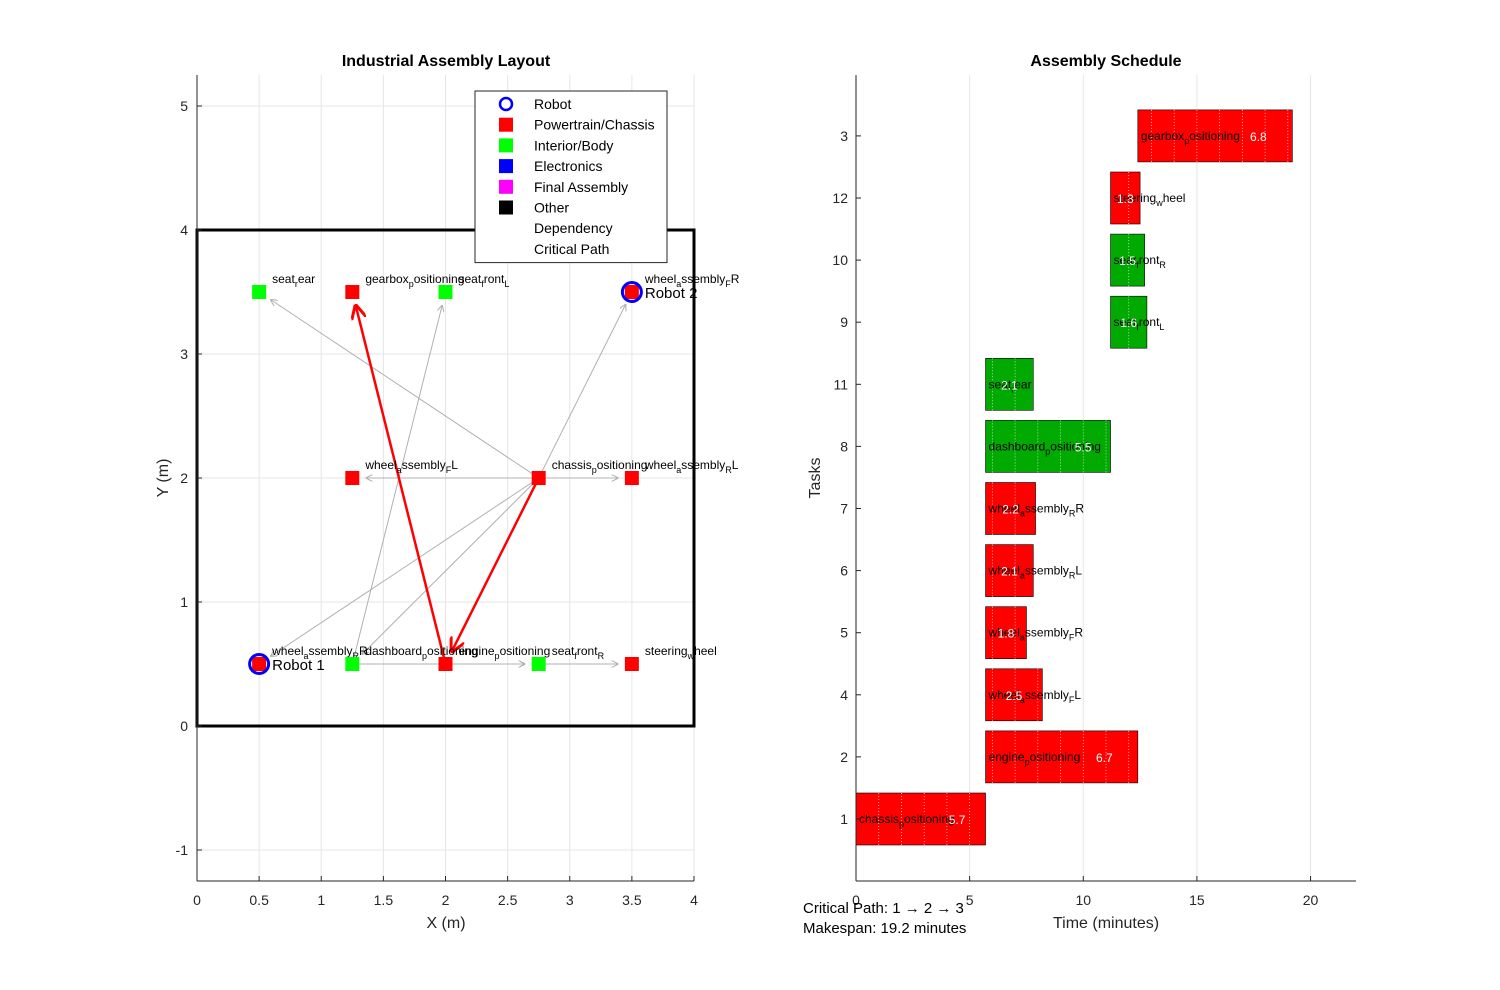 The width and height of the screenshot is (1500, 990). Describe the element at coordinates (594, 125) in the screenshot. I see `legend-label: Powertrain/Chassis` at that location.